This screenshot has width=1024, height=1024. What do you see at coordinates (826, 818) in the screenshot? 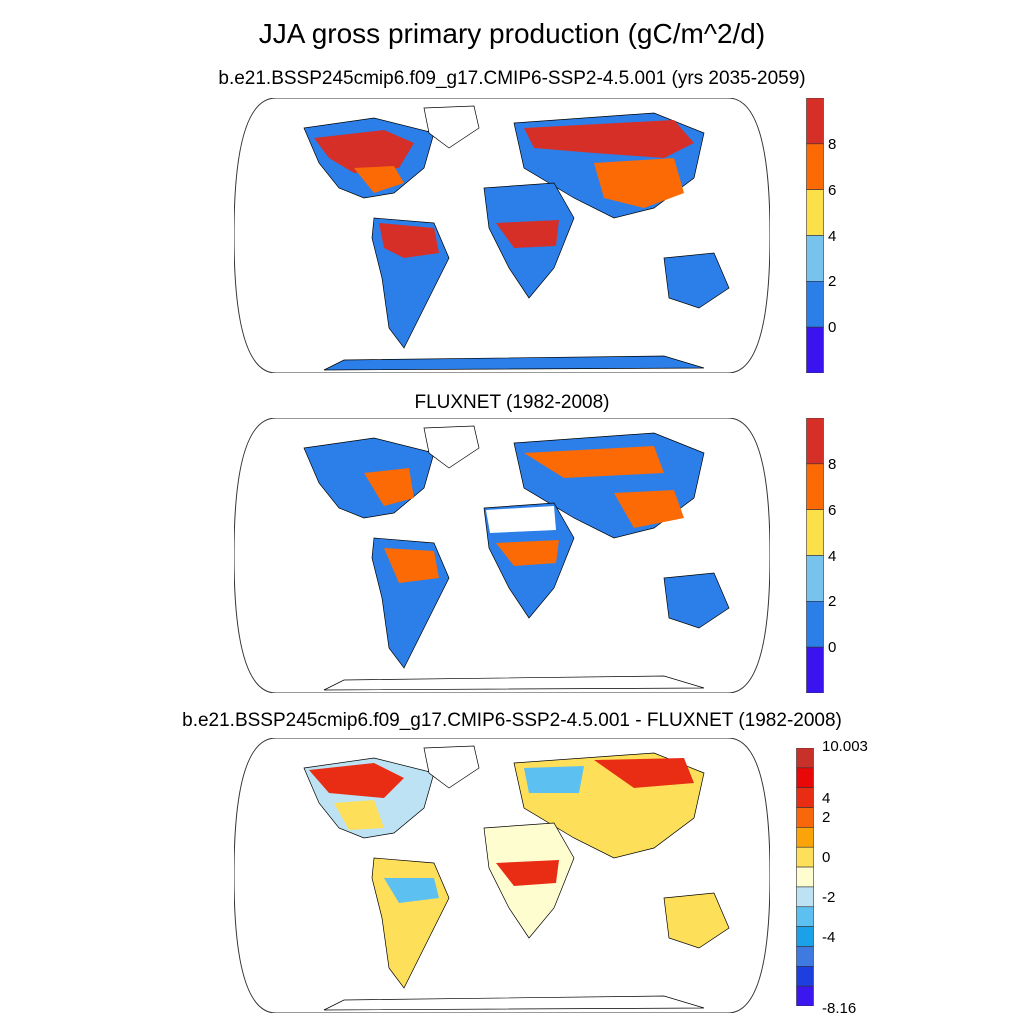
I see `colorbar-3-label: 2` at bounding box center [826, 818].